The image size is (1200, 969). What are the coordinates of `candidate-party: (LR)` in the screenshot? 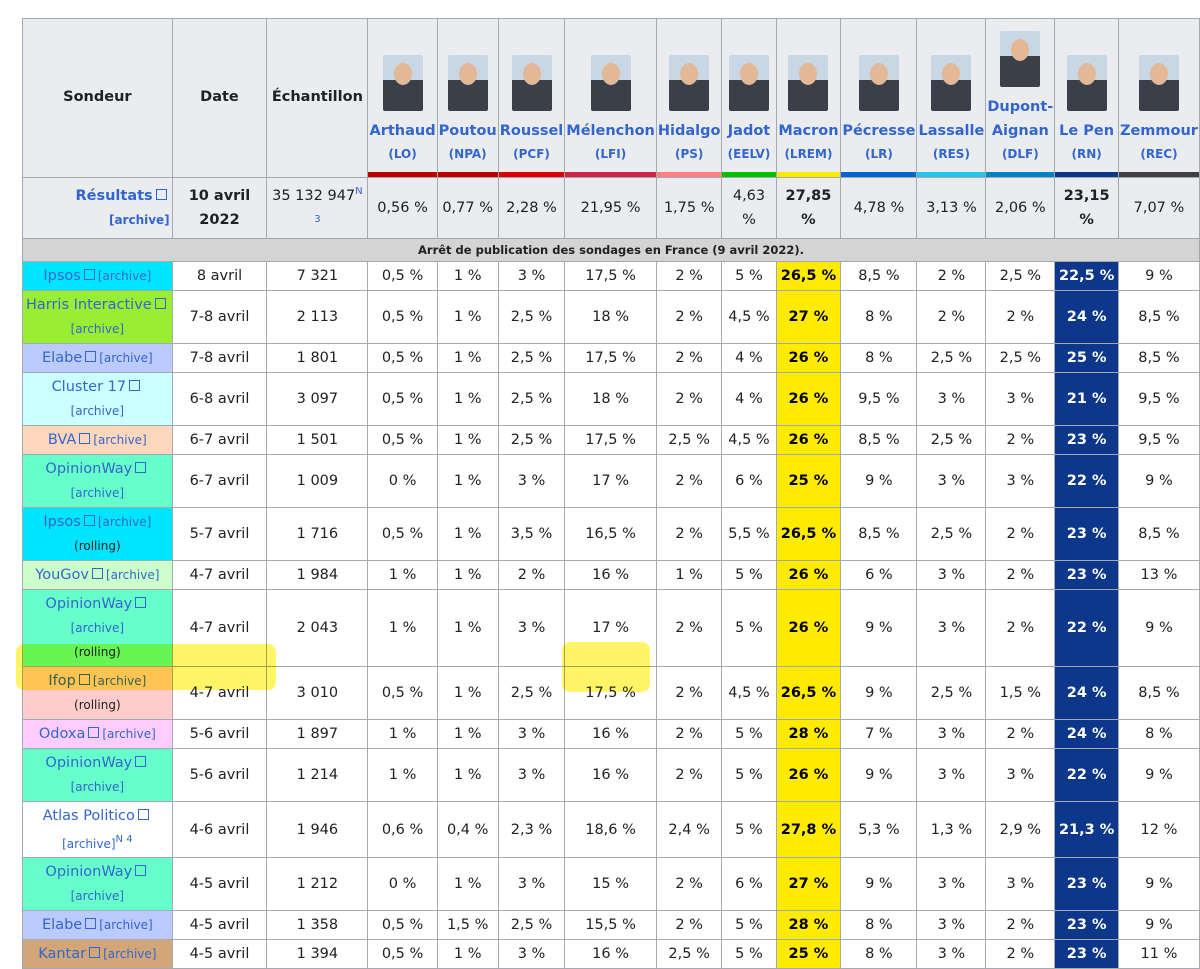 It's located at (878, 154).